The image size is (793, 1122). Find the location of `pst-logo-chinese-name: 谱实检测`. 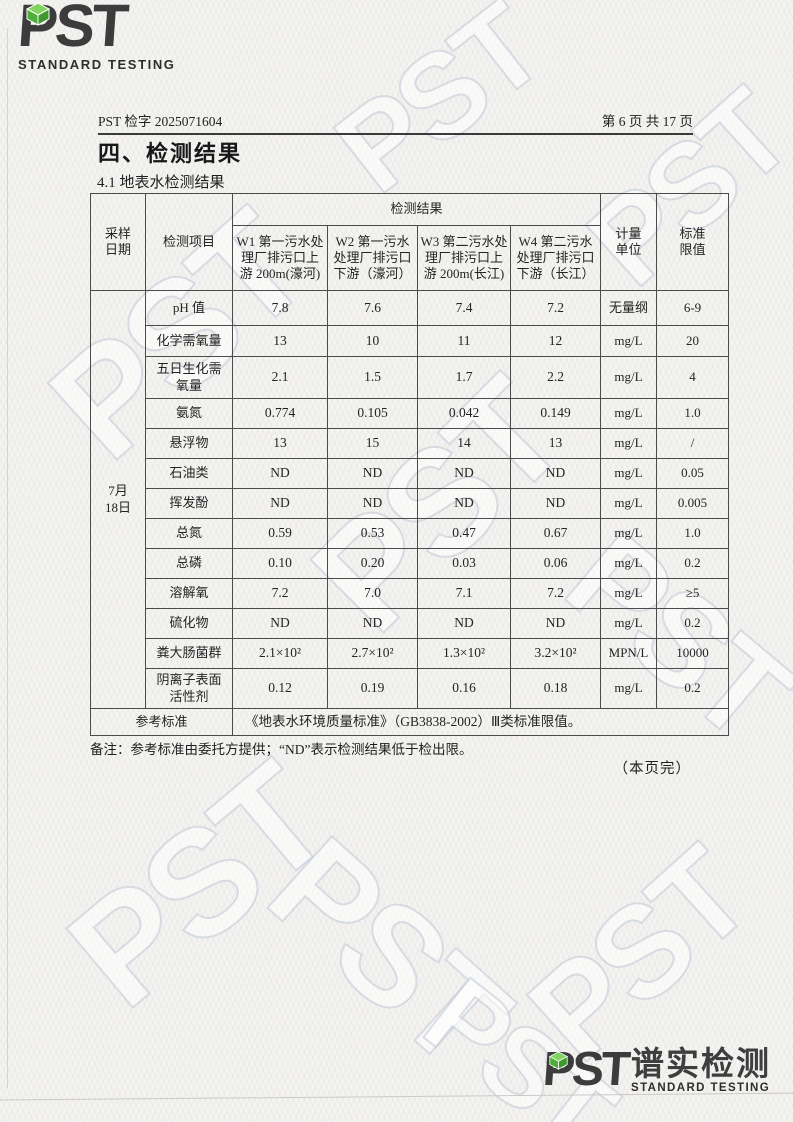

pst-logo-chinese-name: 谱实检测 is located at coordinates (701, 1063).